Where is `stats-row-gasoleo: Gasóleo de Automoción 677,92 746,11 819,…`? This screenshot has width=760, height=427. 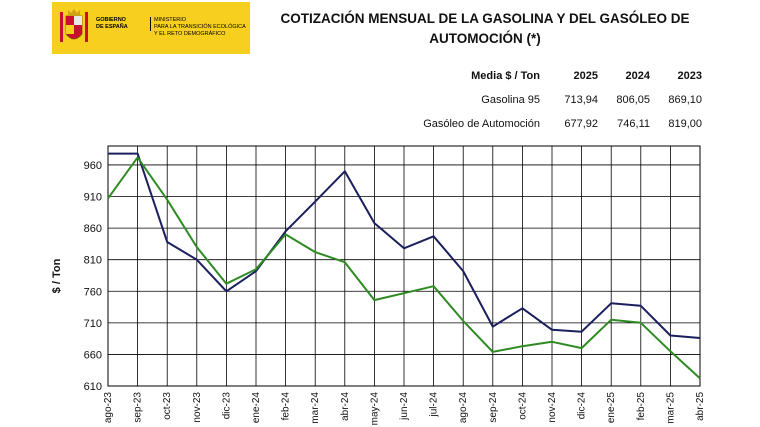
stats-row-gasoleo: Gasóleo de Automoción 677,92 746,11 819,… is located at coordinates (545, 130).